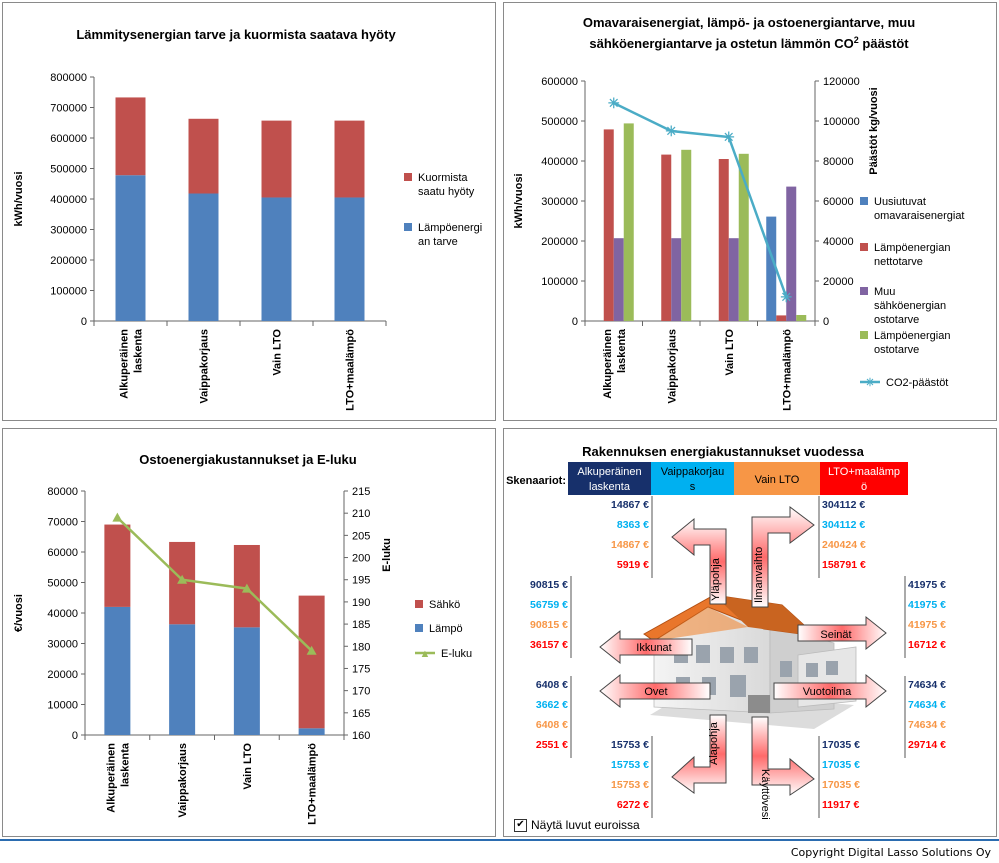 The height and width of the screenshot is (863, 999). What do you see at coordinates (925, 717) in the screenshot?
I see `value-group-5: 74634 € 74634 € 74634 € 29714 €` at bounding box center [925, 717].